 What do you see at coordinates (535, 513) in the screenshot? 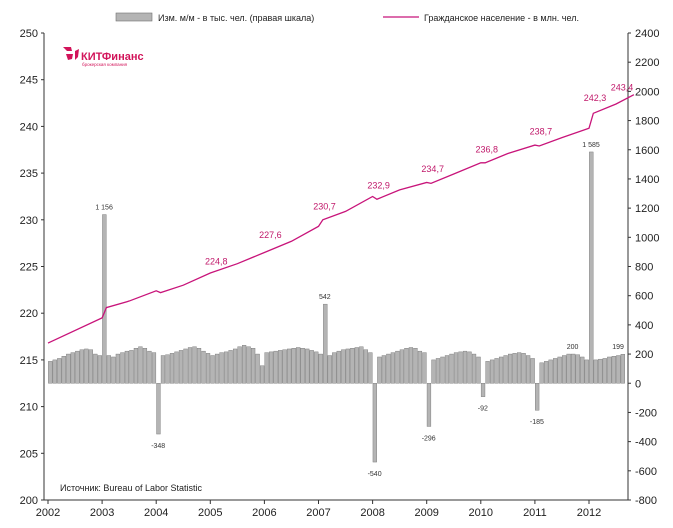
I see `x-tick-label: 2011` at bounding box center [535, 513].